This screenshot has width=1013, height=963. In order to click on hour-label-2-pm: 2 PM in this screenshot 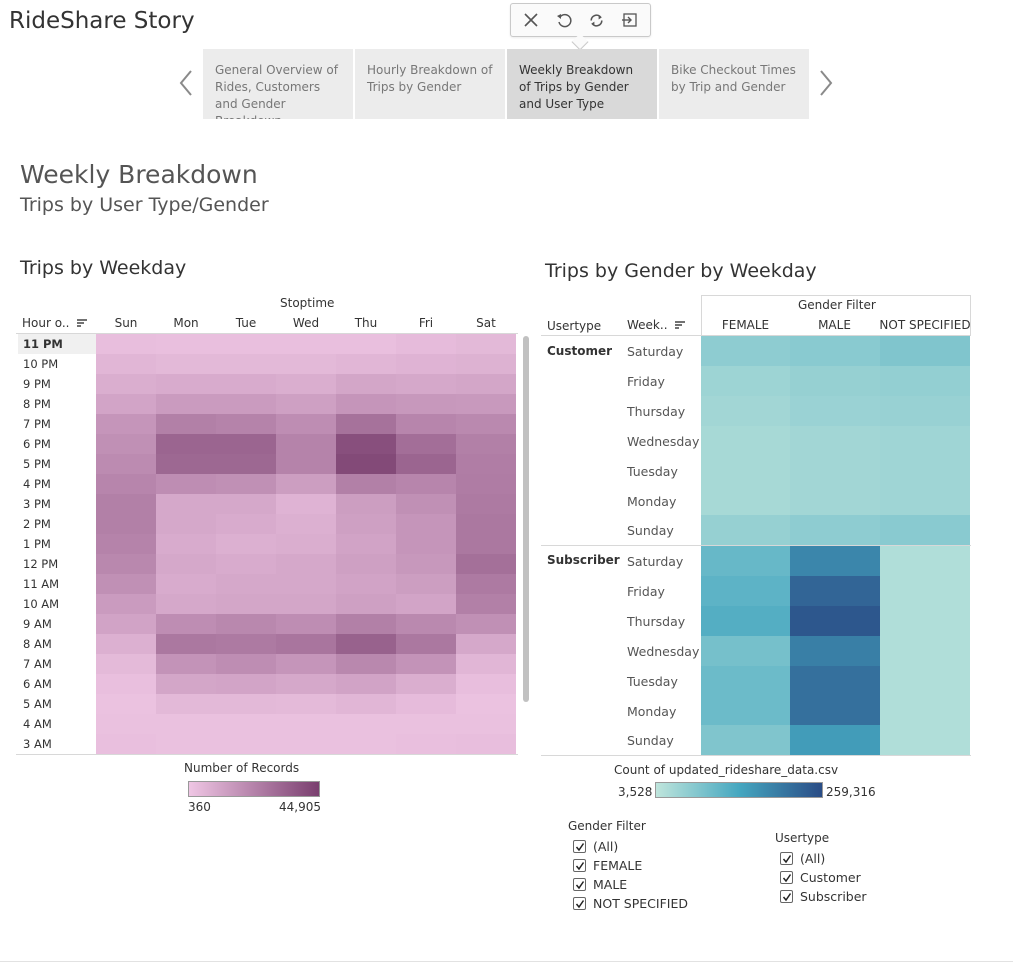, I will do `click(37, 524)`.